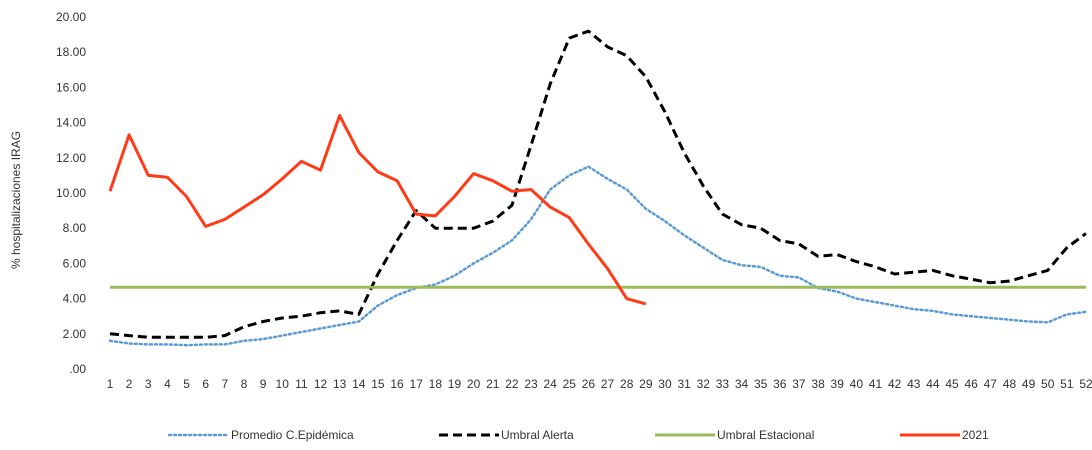  Describe the element at coordinates (436, 384) in the screenshot. I see `x-tick-label: 18` at that location.